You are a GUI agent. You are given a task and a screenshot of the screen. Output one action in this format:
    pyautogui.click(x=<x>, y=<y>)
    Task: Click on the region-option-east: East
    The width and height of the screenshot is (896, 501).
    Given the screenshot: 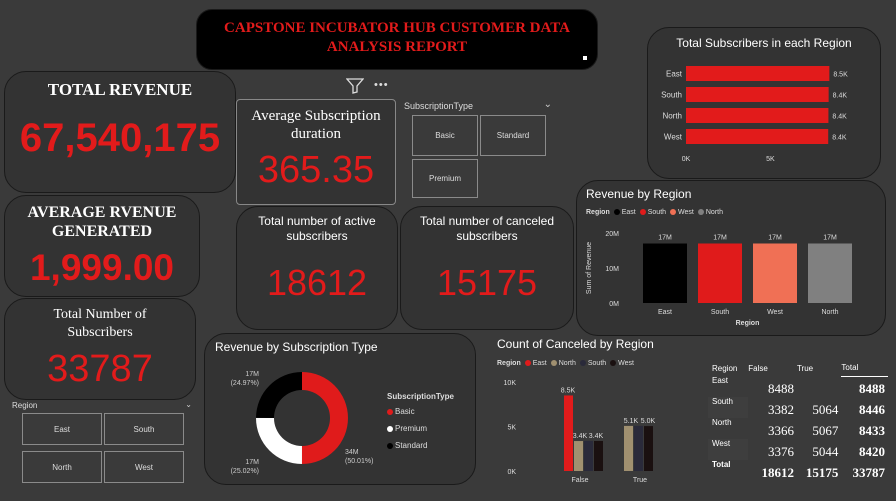 What is the action you would take?
    pyautogui.click(x=62, y=429)
    